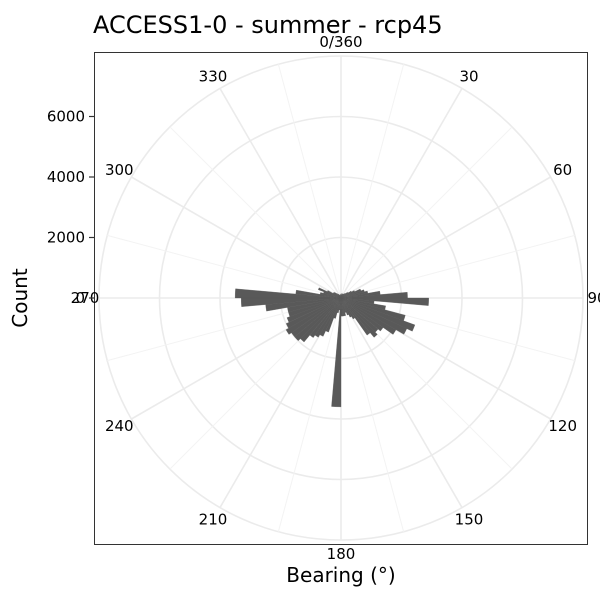 This screenshot has width=600, height=600. I want to click on angle-label-0: 0/360, so click(340, 42).